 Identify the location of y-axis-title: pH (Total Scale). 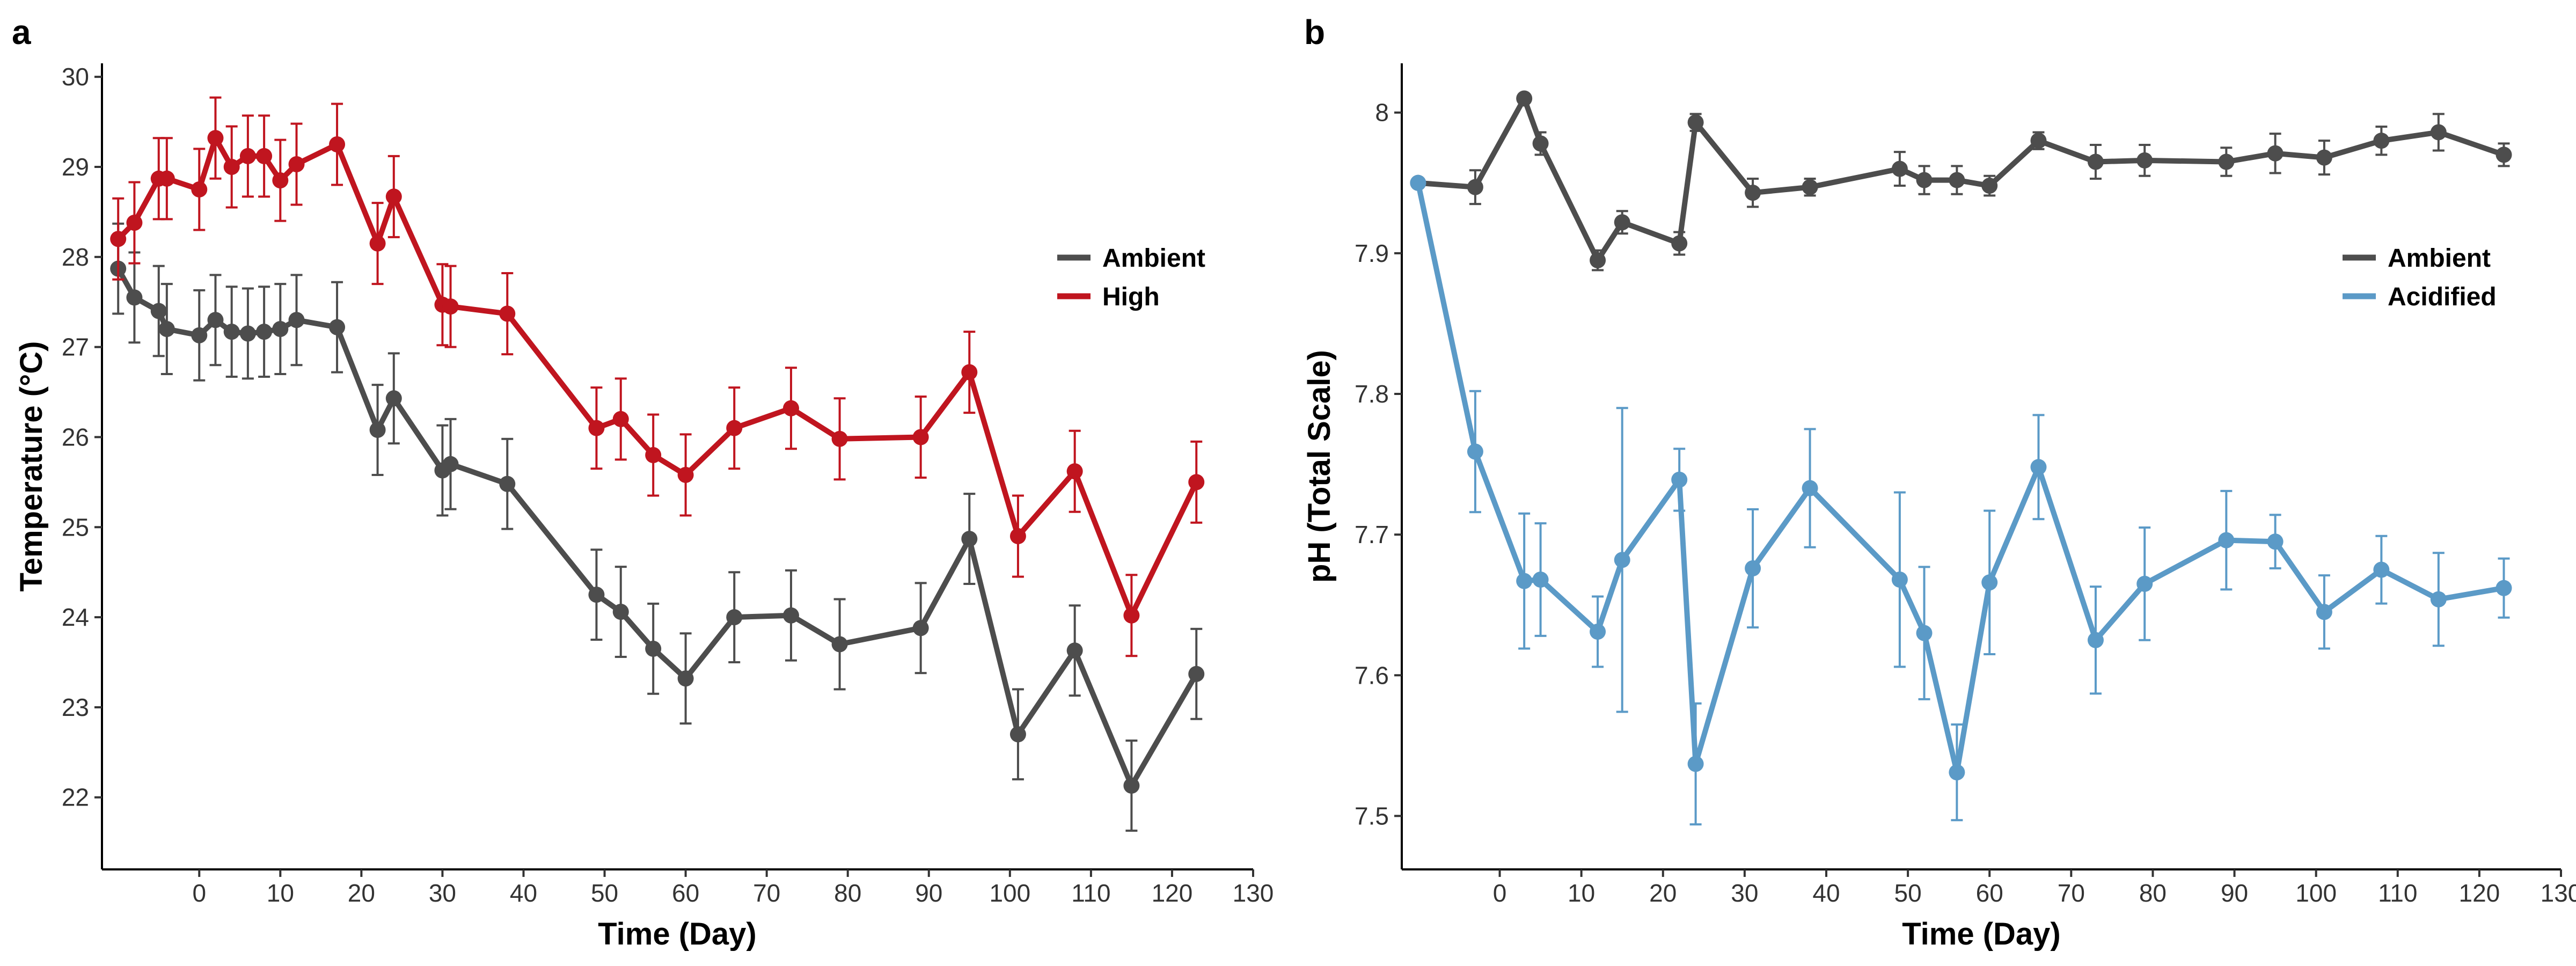
(1319, 466).